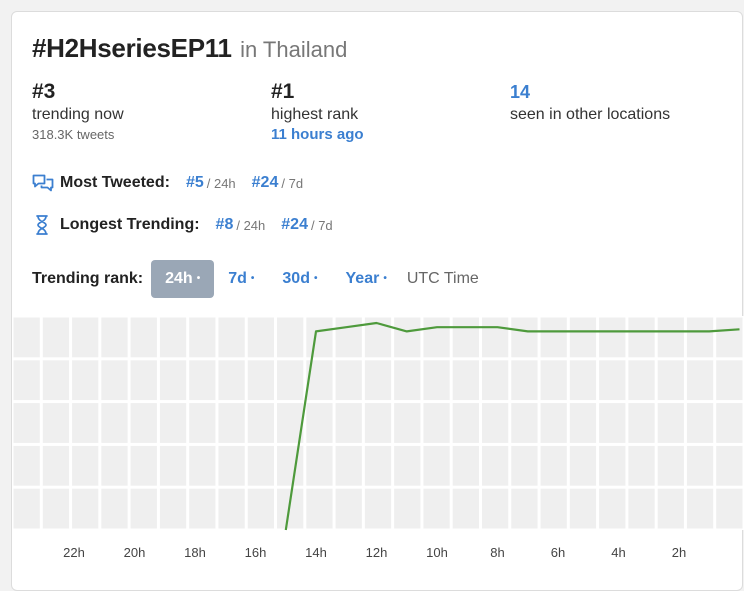 This screenshot has width=744, height=591. What do you see at coordinates (221, 183) in the screenshot?
I see `most-tweeted-24h-period: / 24h` at bounding box center [221, 183].